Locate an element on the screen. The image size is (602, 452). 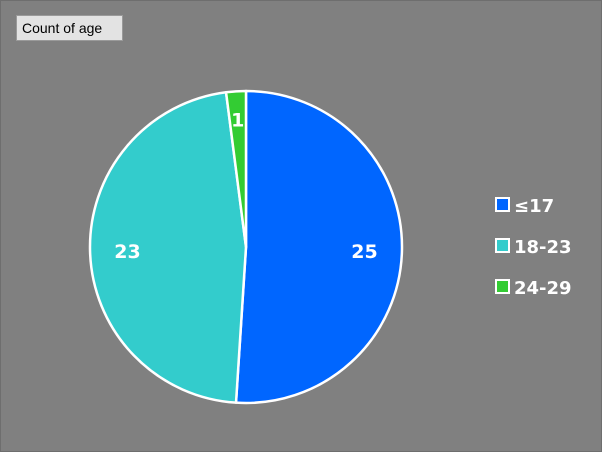
legend-swatch-le17 is located at coordinates (502, 204).